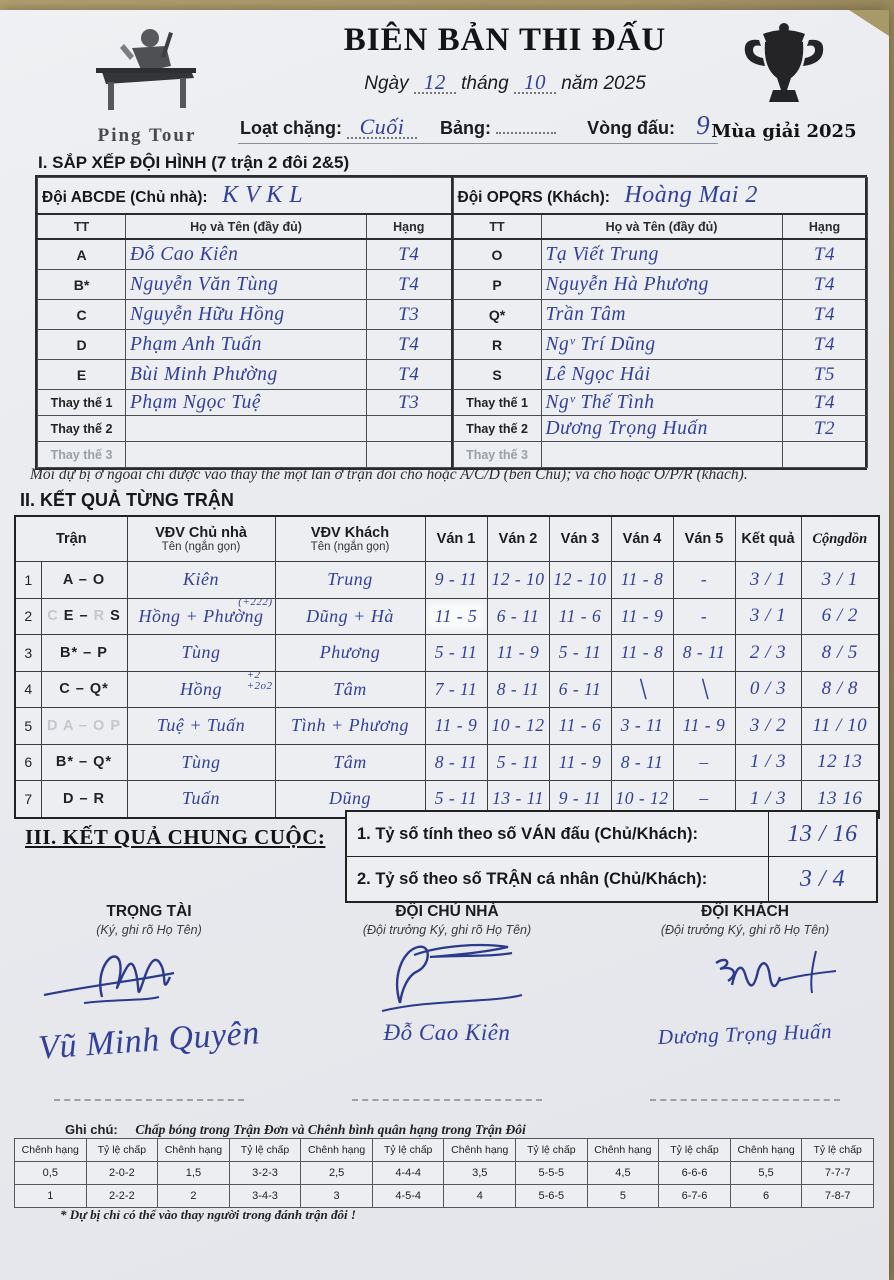 The height and width of the screenshot is (1280, 894). I want to click on handicap-cell: 5, so click(623, 1196).